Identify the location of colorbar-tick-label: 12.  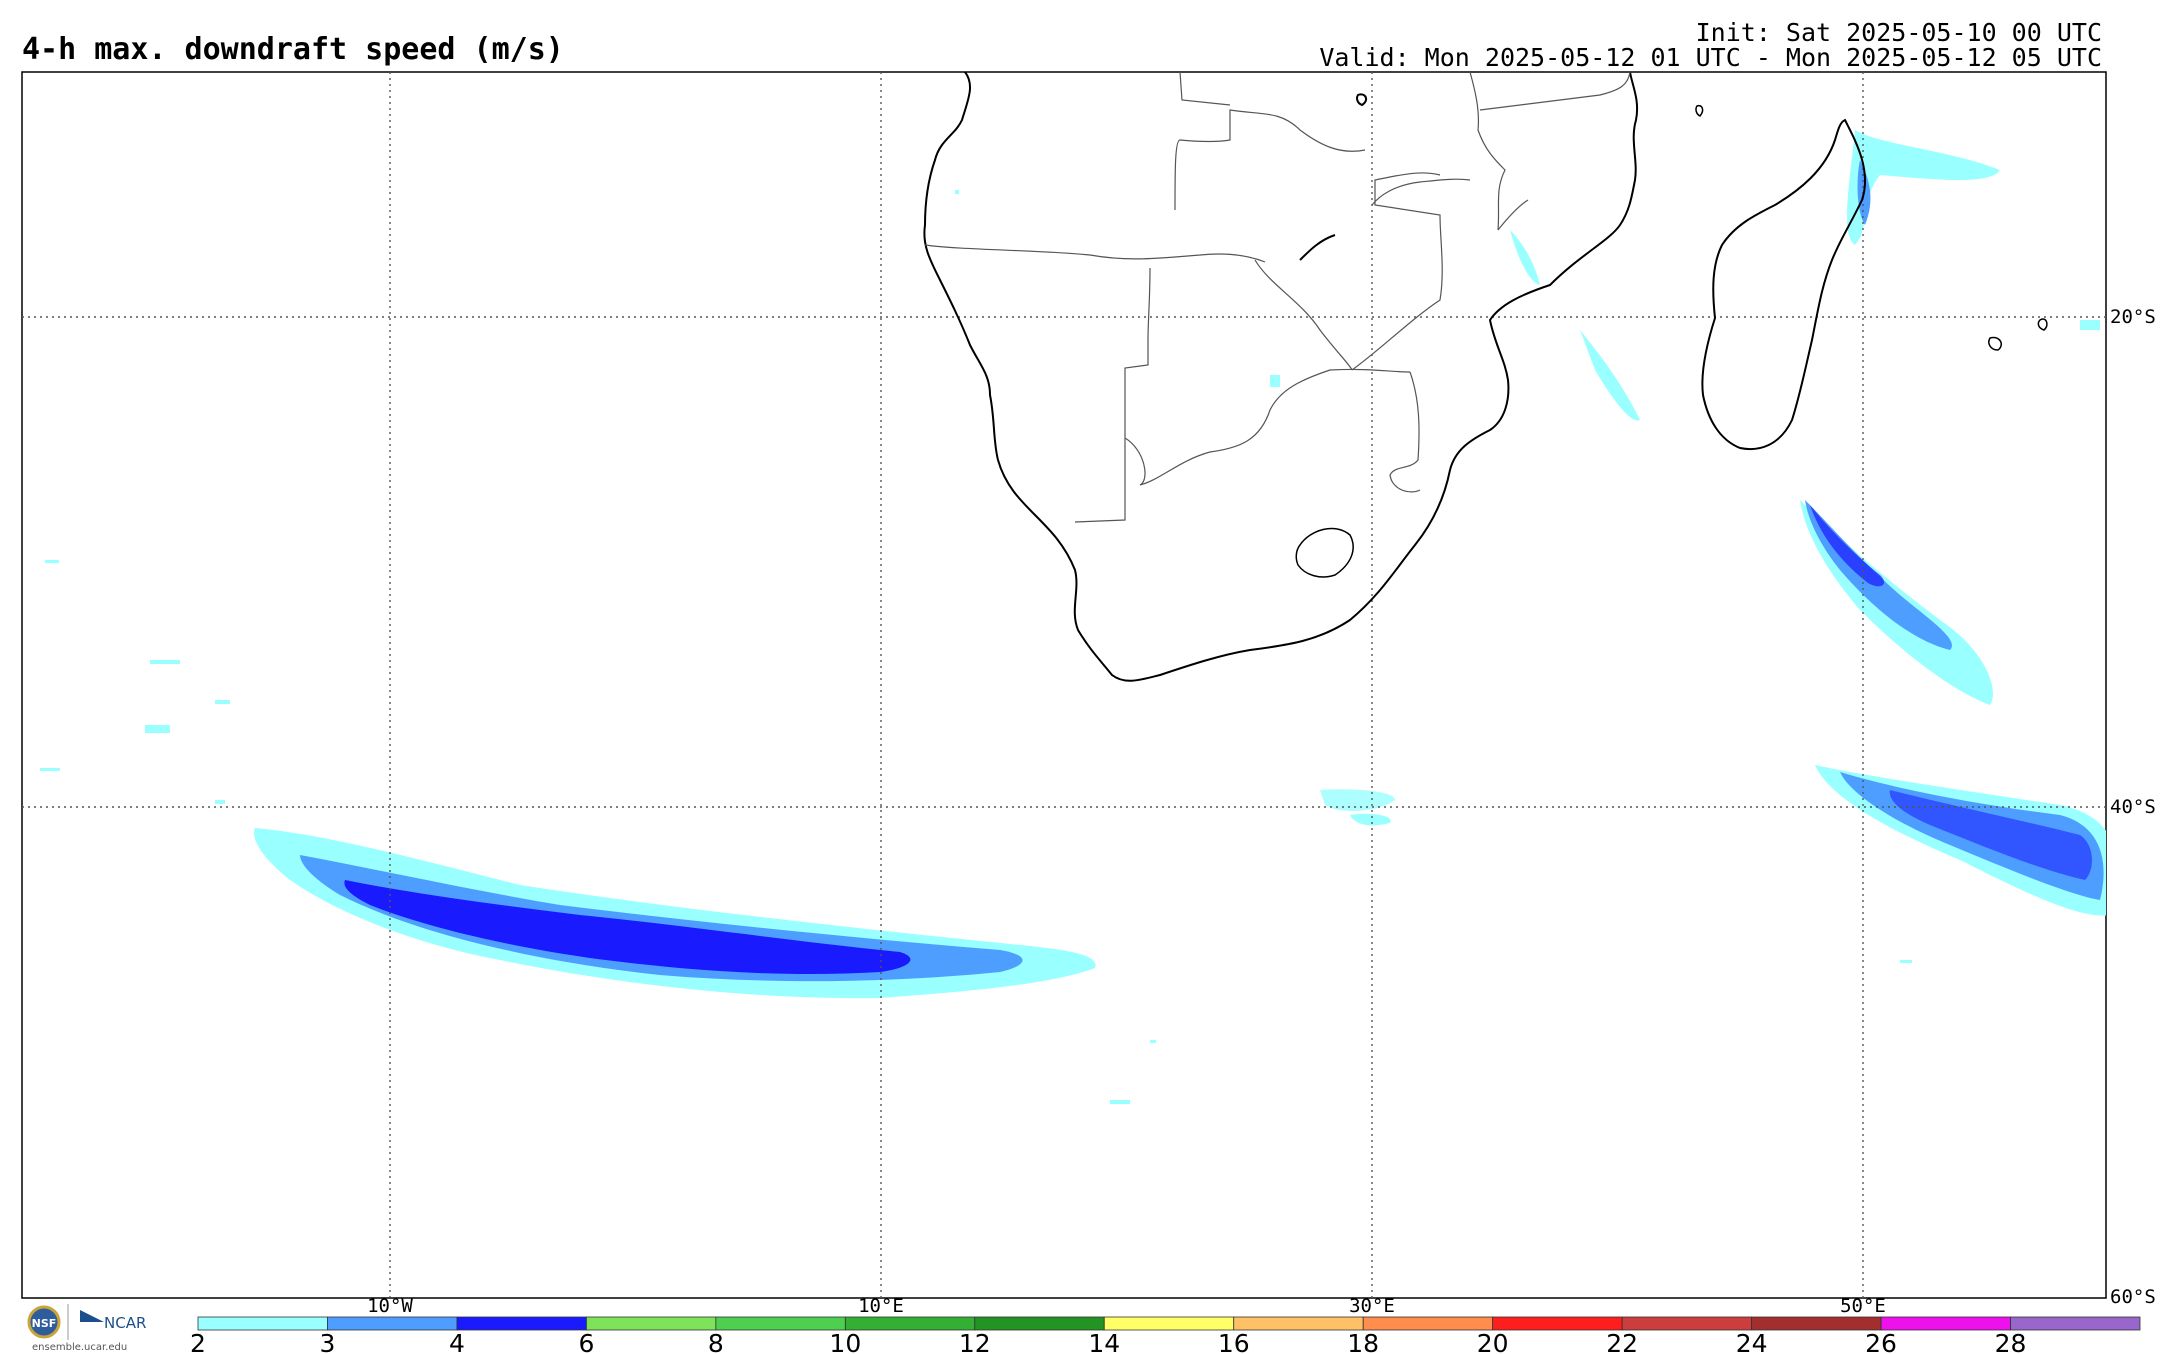
(975, 1341).